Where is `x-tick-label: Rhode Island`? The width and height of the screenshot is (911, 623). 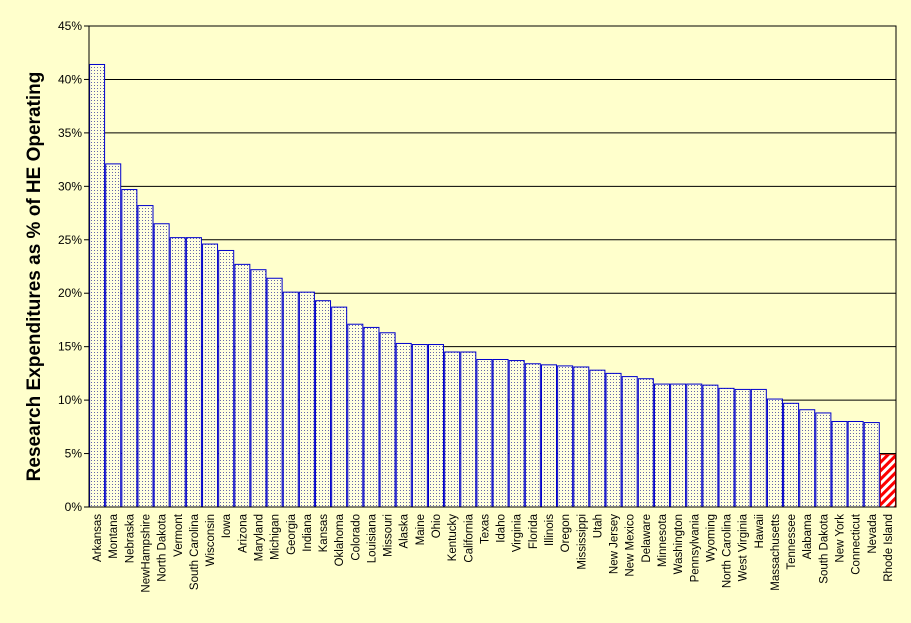
x-tick-label: Rhode Island is located at coordinates (889, 548).